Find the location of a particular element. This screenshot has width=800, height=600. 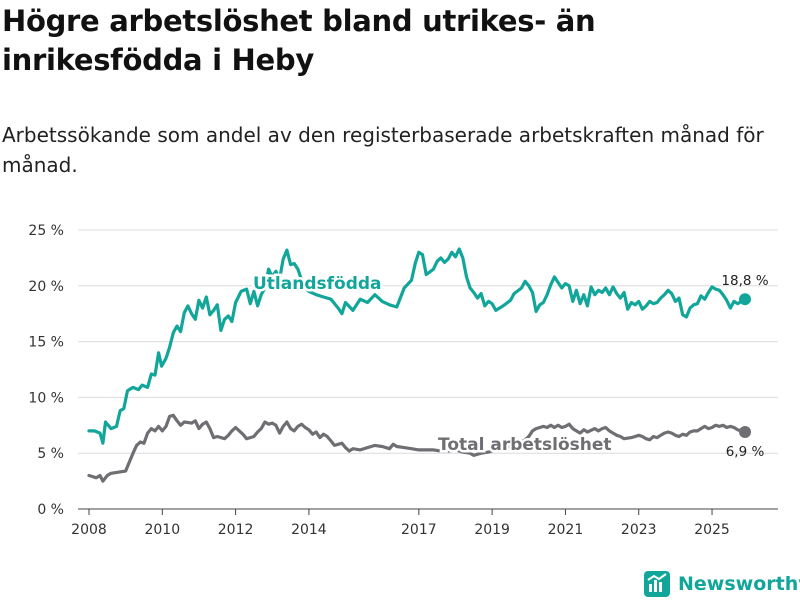

y-tick-label: 10 % is located at coordinates (46, 398).